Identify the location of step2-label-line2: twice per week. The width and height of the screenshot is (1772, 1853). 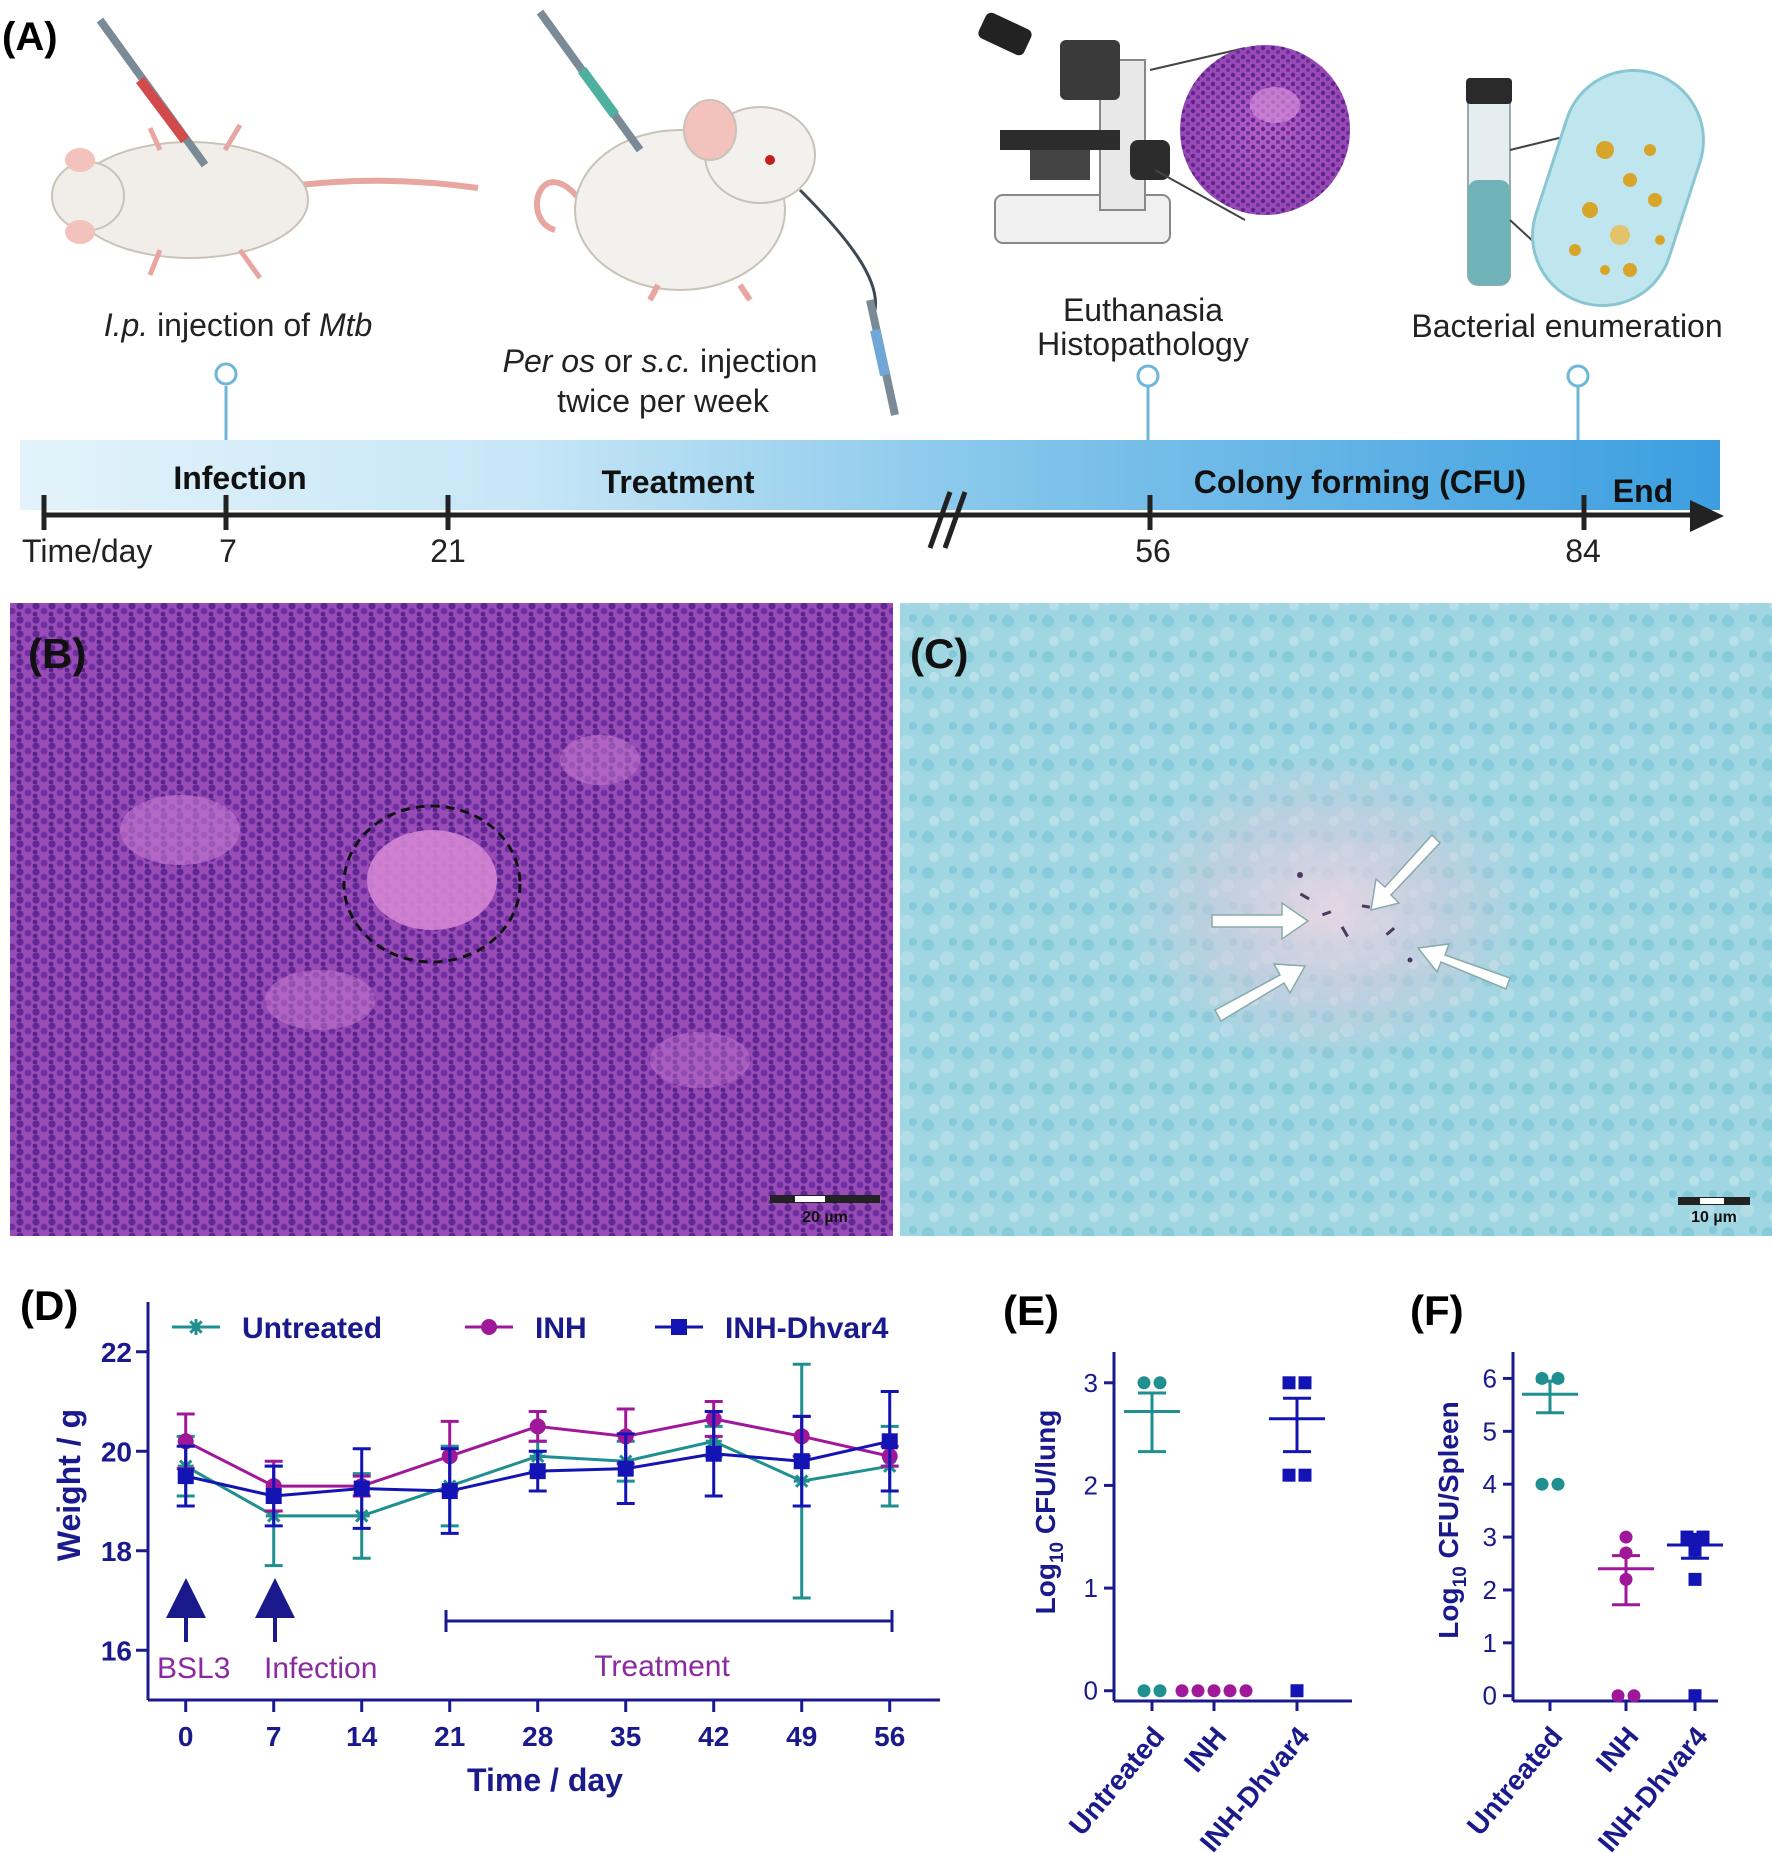
(663, 401).